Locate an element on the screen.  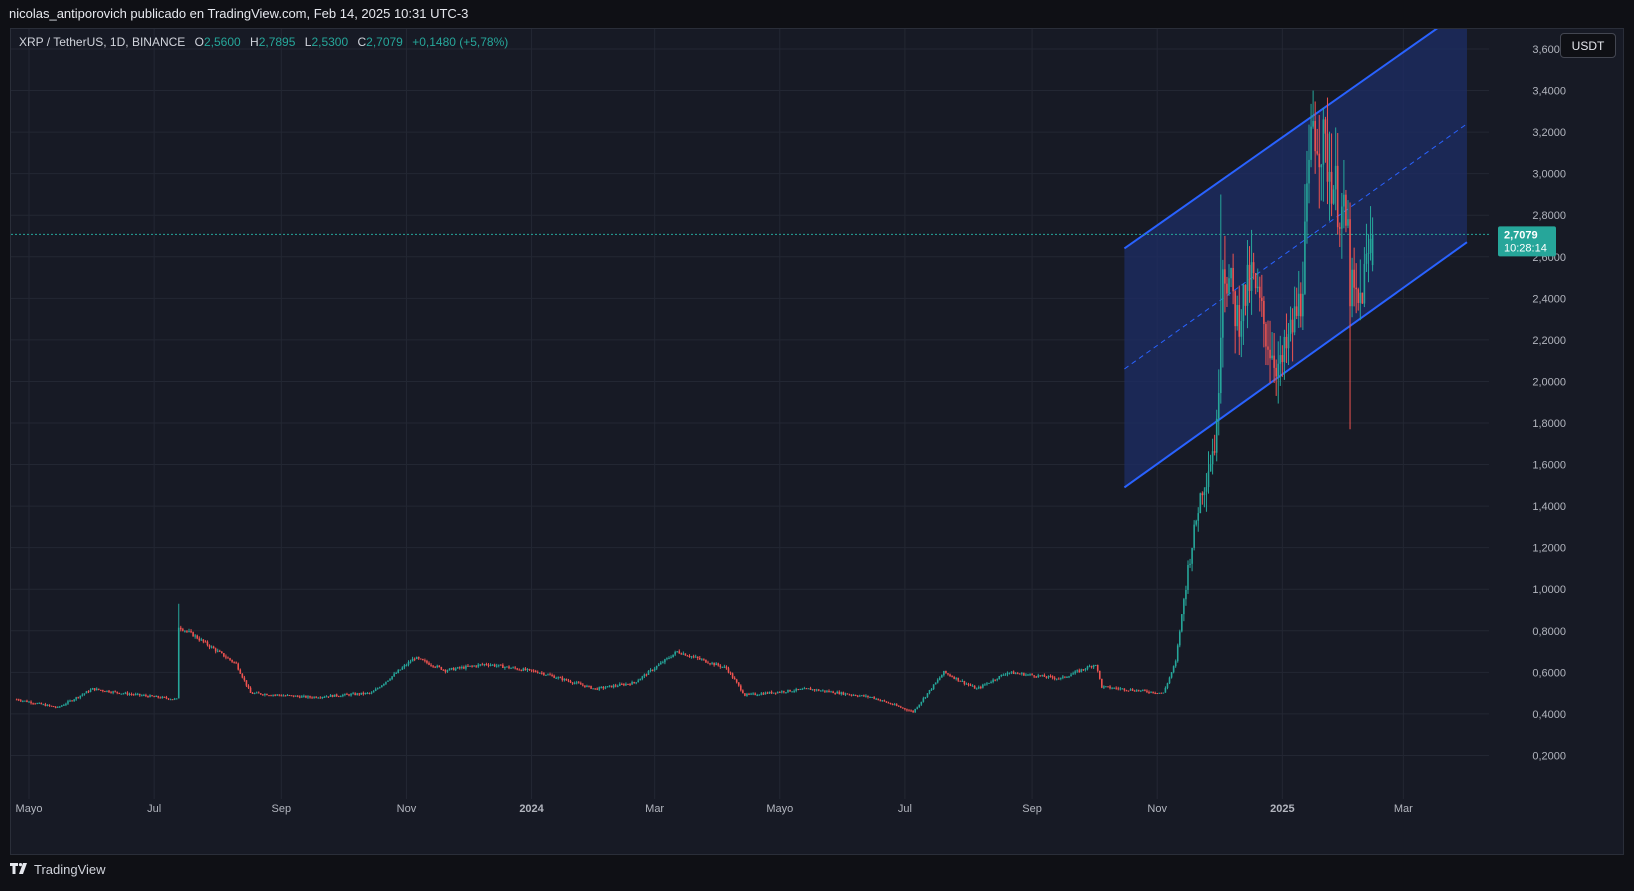
price-axis-label: 1,2000 is located at coordinates (1549, 549).